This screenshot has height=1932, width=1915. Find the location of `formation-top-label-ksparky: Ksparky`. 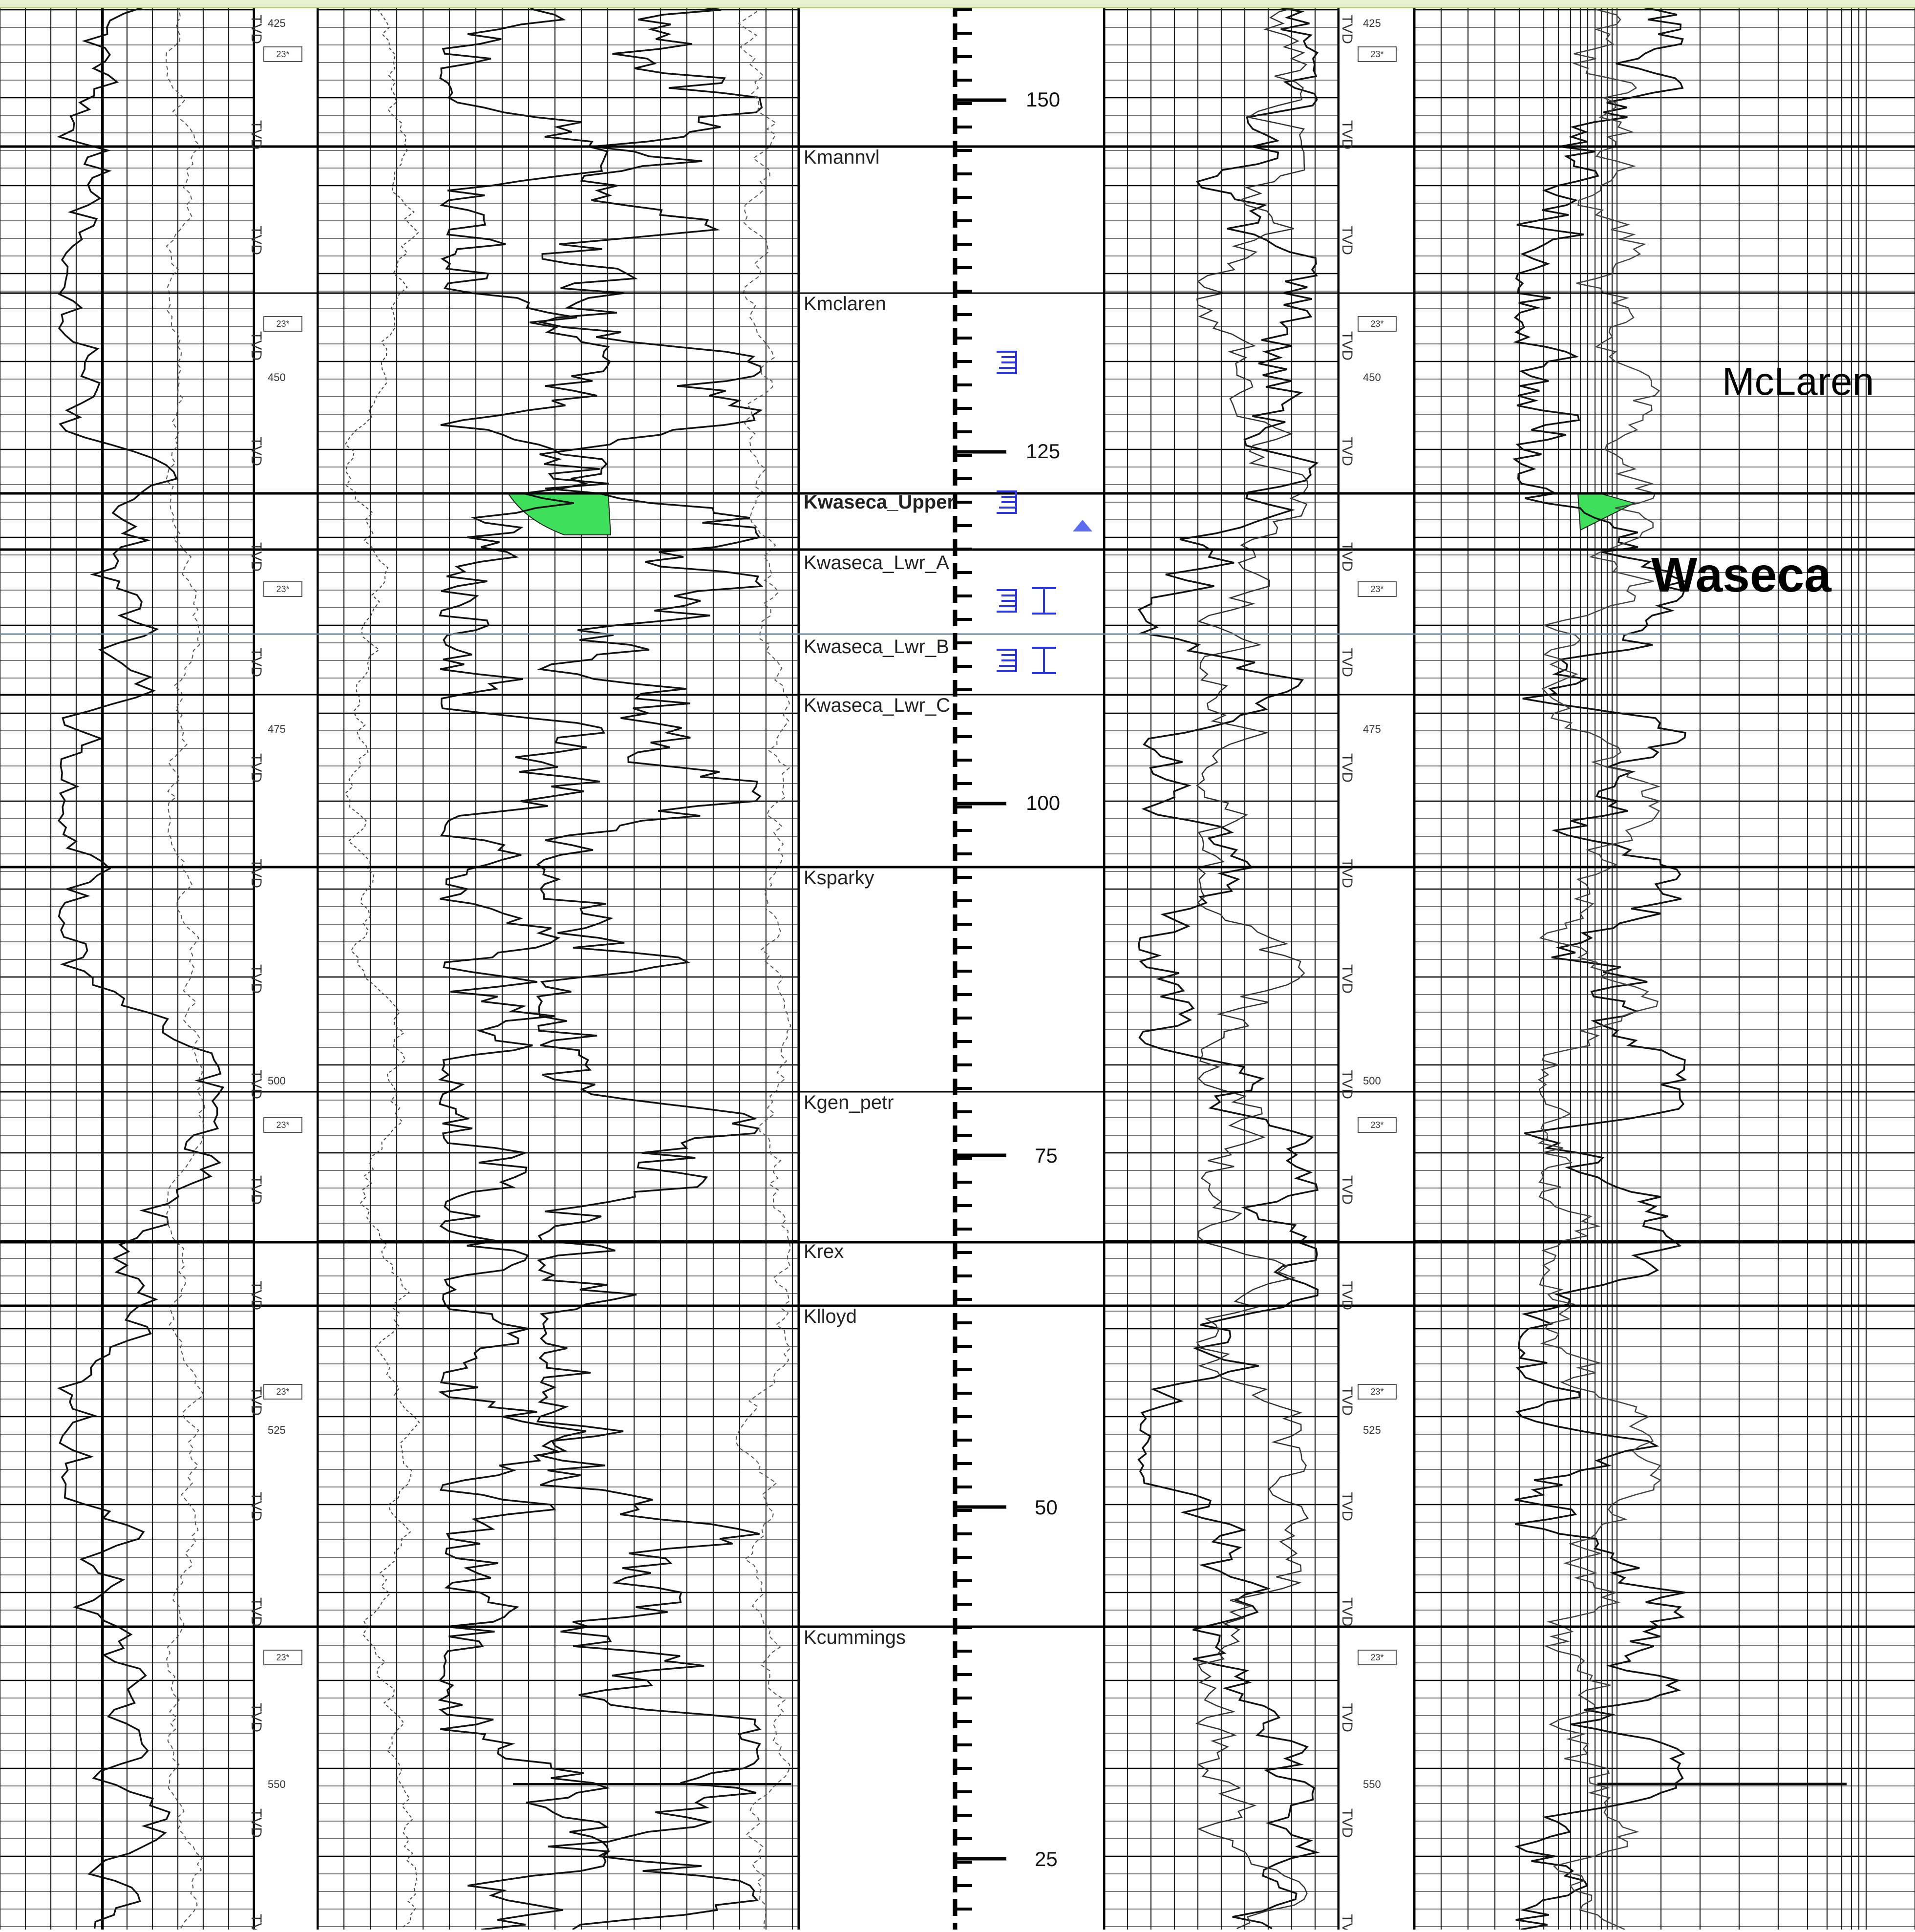

formation-top-label-ksparky: Ksparky is located at coordinates (839, 878).